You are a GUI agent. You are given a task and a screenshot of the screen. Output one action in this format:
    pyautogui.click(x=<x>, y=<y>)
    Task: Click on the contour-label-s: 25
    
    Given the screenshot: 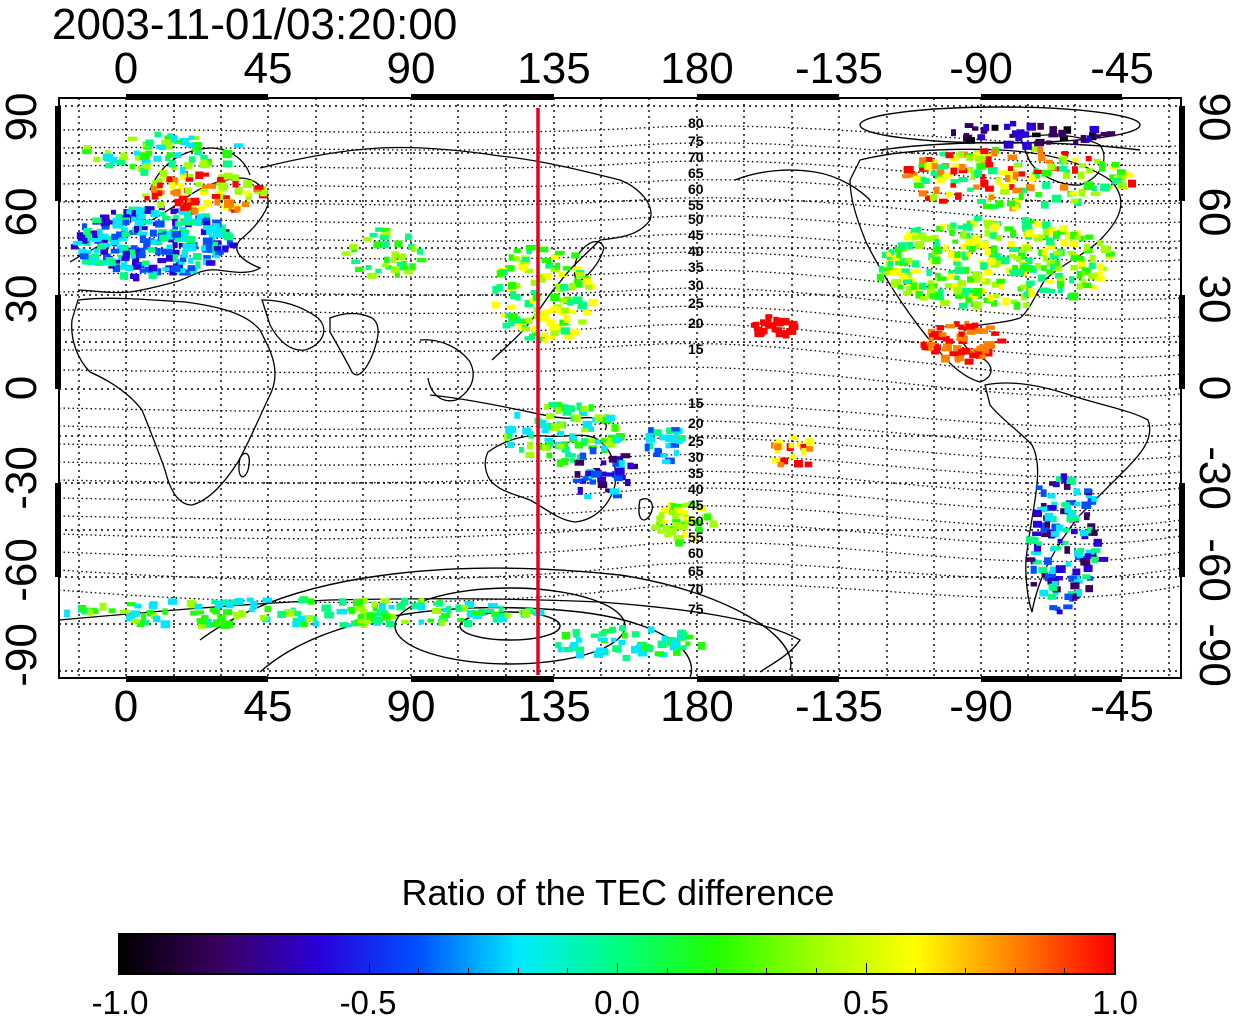 What is the action you would take?
    pyautogui.click(x=696, y=441)
    